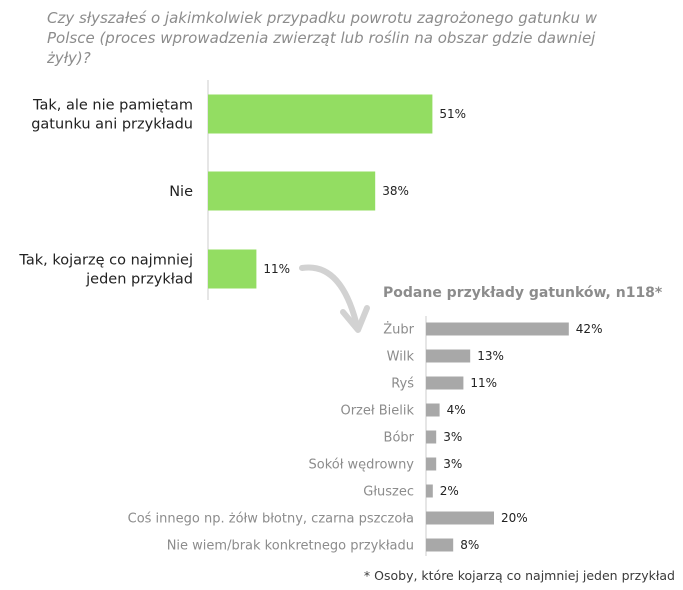 The height and width of the screenshot is (590, 683). Describe the element at coordinates (399, 438) in the screenshot. I see `sub-category-label: Bóbr` at that location.